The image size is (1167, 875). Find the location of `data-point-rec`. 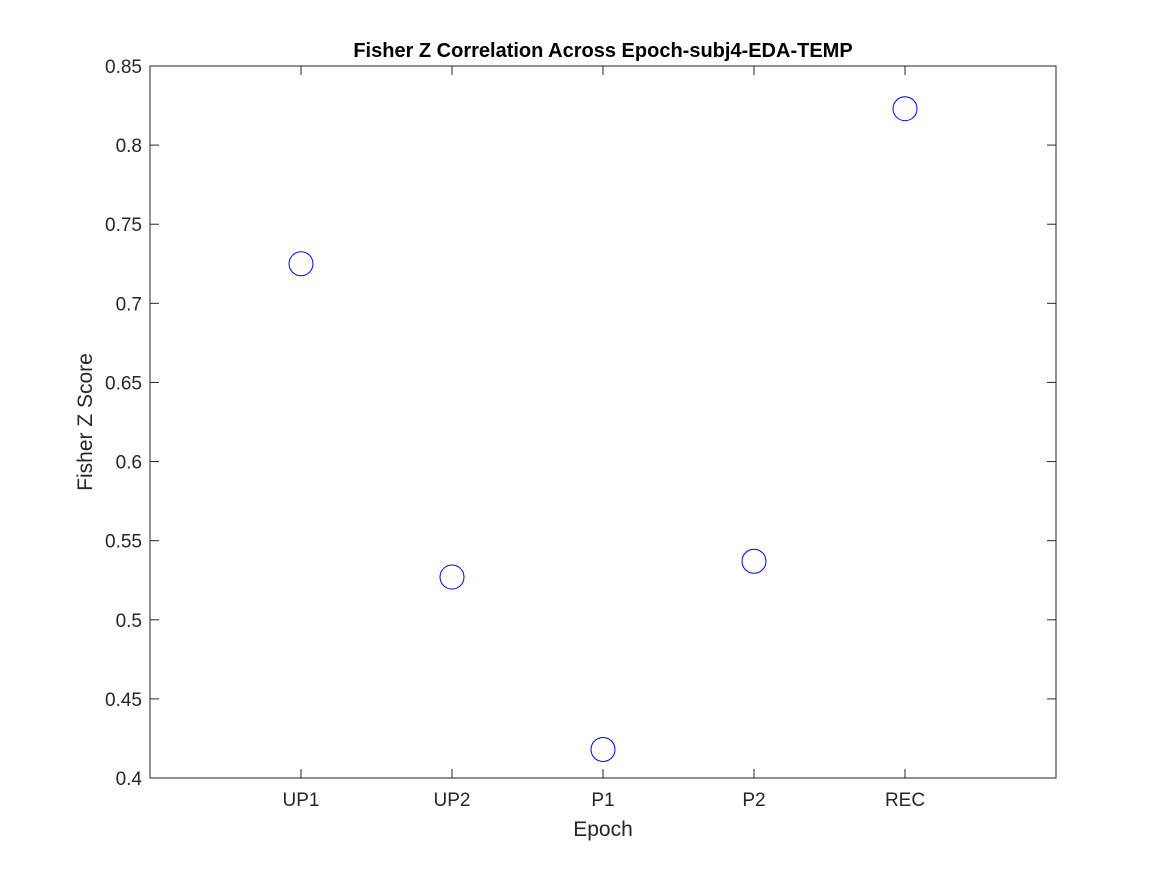

data-point-rec is located at coordinates (905, 109).